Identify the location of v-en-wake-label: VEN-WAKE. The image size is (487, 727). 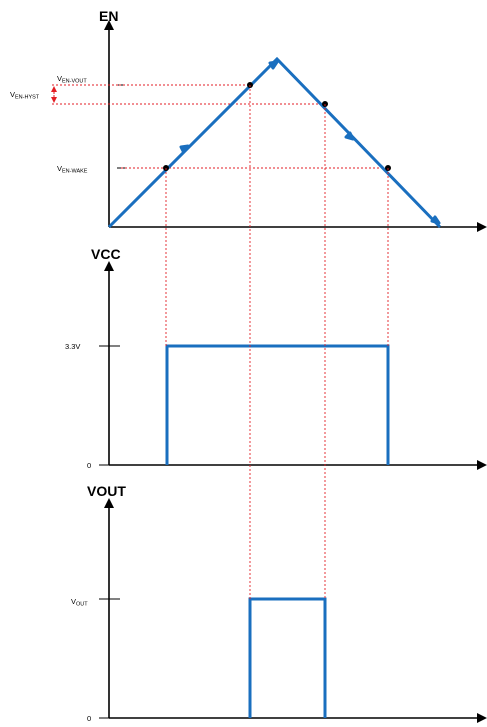
(72, 169).